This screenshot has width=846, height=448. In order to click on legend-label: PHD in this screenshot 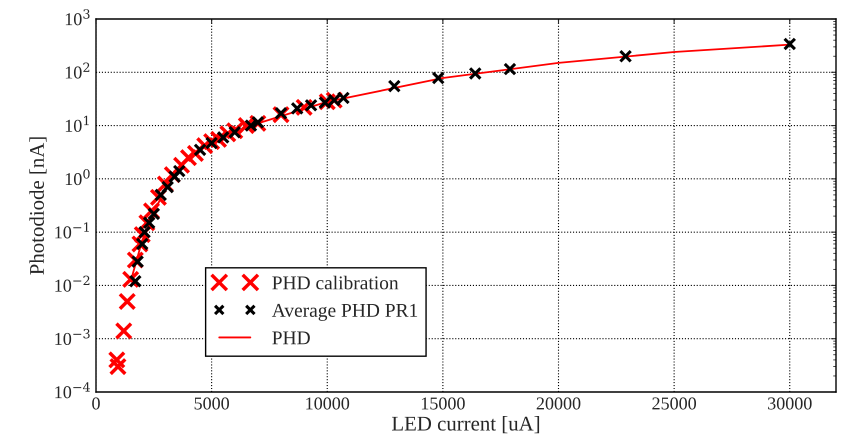, I will do `click(291, 338)`.